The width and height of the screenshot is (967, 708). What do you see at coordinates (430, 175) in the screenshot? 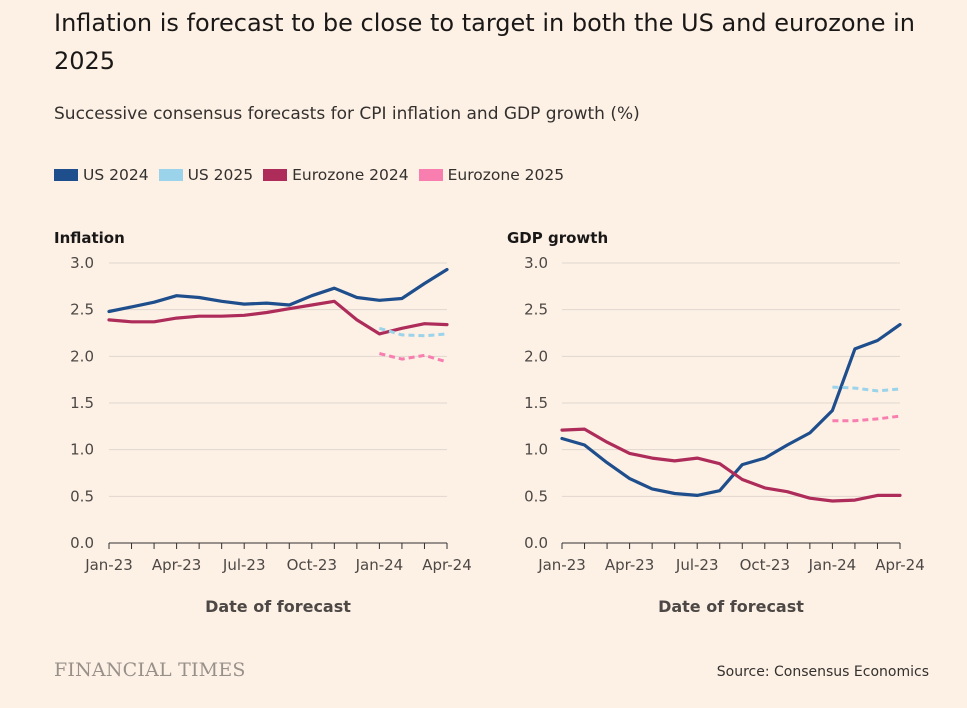
I see `legend-swatch-eurozone-2025` at bounding box center [430, 175].